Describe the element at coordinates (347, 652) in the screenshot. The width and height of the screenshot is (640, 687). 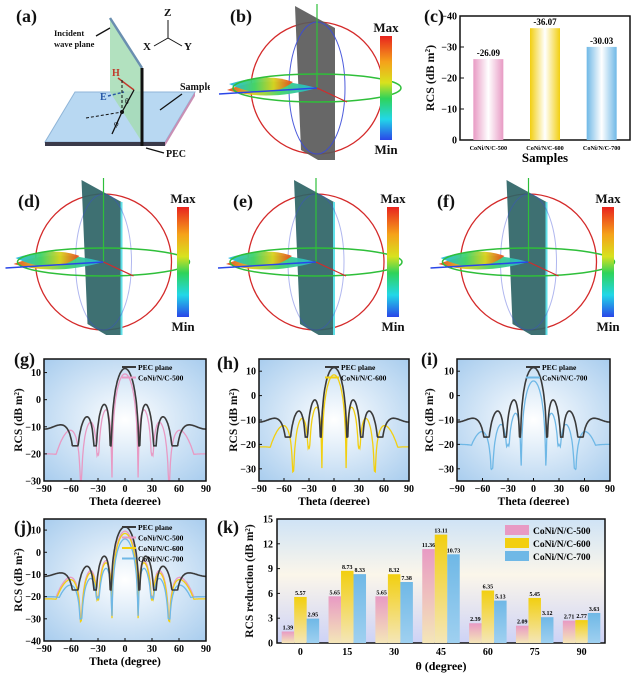
I see `x-tick-label: 15` at that location.